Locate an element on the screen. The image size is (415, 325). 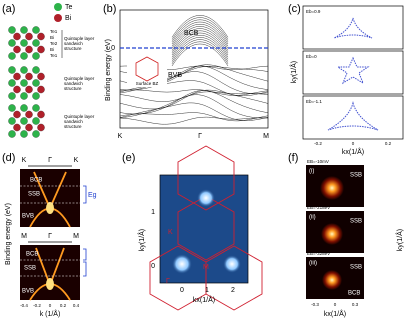
panel-label: (b) is located at coordinates (109, 9).